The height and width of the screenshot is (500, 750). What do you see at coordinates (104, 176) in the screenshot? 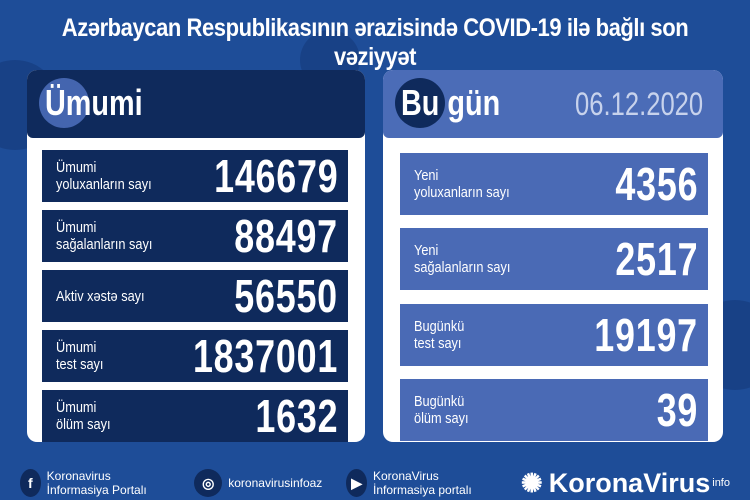
I see `stat-label: Ümumi yoluxanların sayı` at bounding box center [104, 176].